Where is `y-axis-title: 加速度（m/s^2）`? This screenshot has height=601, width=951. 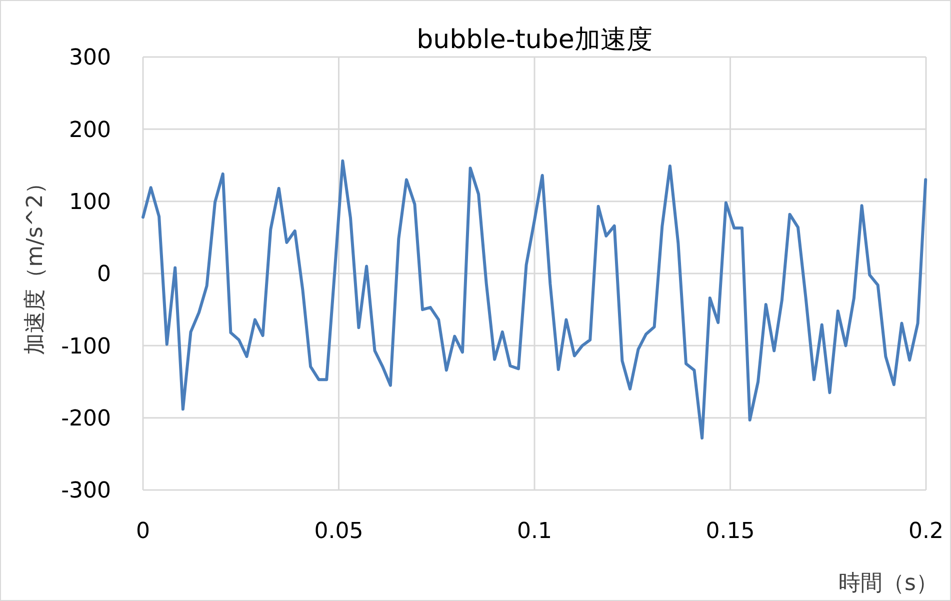 y-axis-title: 加速度（m/s^2） is located at coordinates (35, 263).